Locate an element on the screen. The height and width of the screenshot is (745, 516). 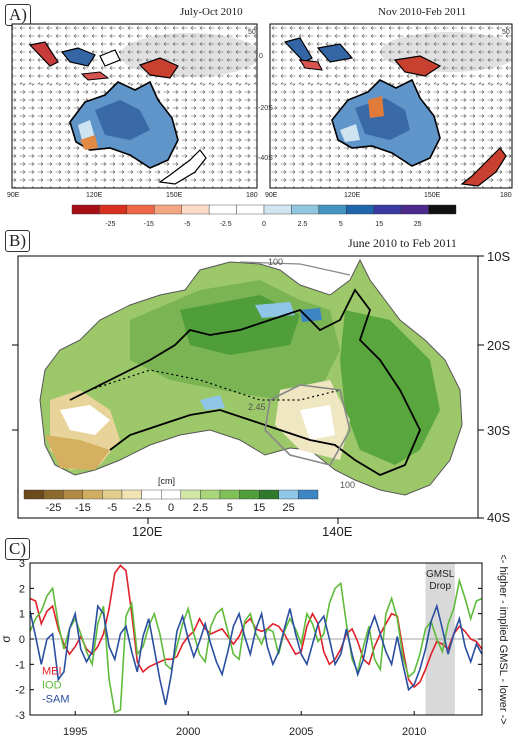
panel-a-left-xtick-4: 180 is located at coordinates (252, 195).